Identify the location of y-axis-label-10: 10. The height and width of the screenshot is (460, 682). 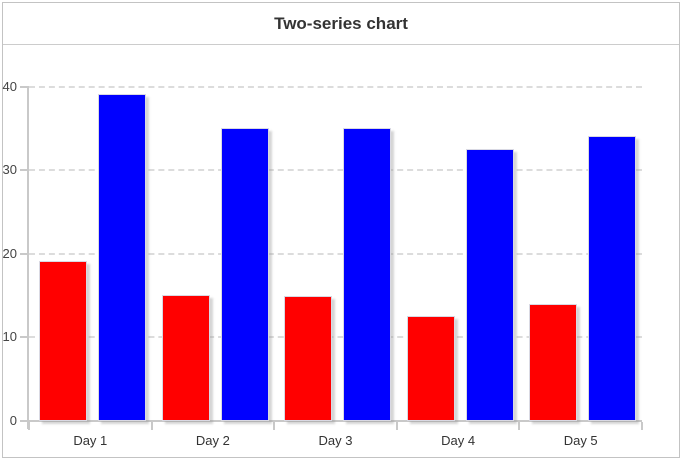
(9, 337).